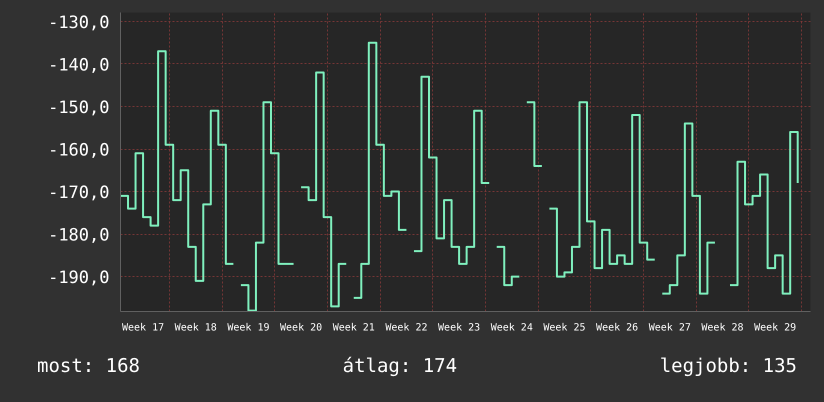 Image resolution: width=824 pixels, height=402 pixels. What do you see at coordinates (301, 328) in the screenshot?
I see `x-tick-label: Week 20` at bounding box center [301, 328].